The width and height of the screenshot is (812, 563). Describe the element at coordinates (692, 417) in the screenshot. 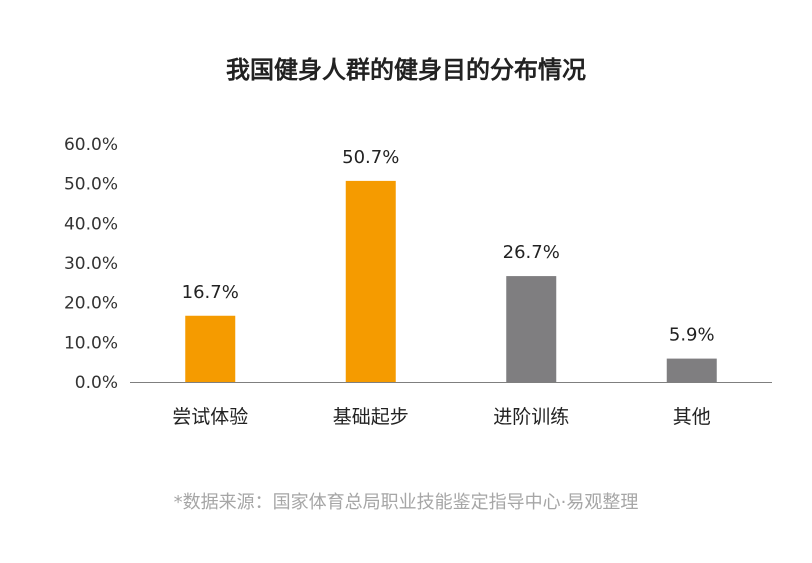

I see `x-tick-label: 其他` at that location.